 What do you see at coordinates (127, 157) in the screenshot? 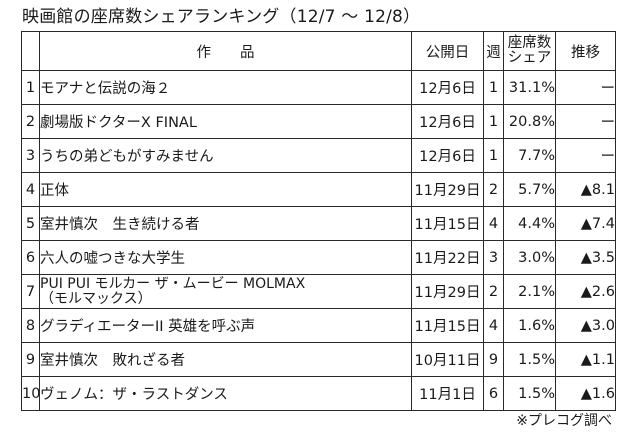
I see `title-text: うちの弟どもがすみません` at bounding box center [127, 157].